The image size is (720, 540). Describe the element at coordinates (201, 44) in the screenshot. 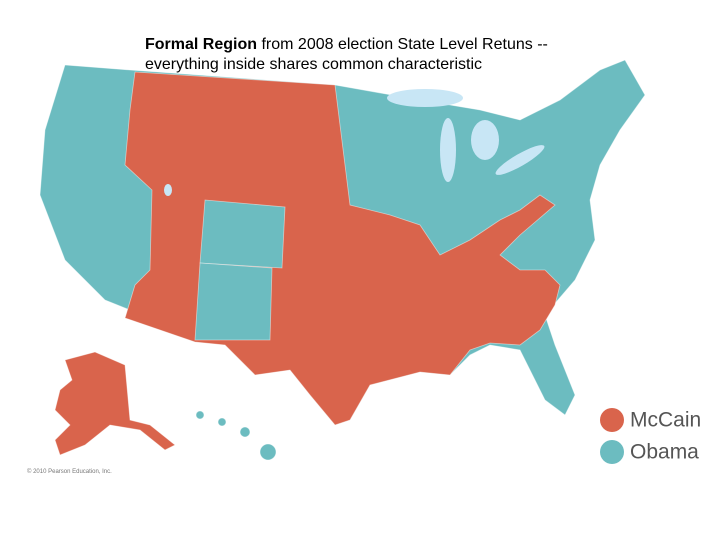

I see `caption-bold: Formal Region` at that location.